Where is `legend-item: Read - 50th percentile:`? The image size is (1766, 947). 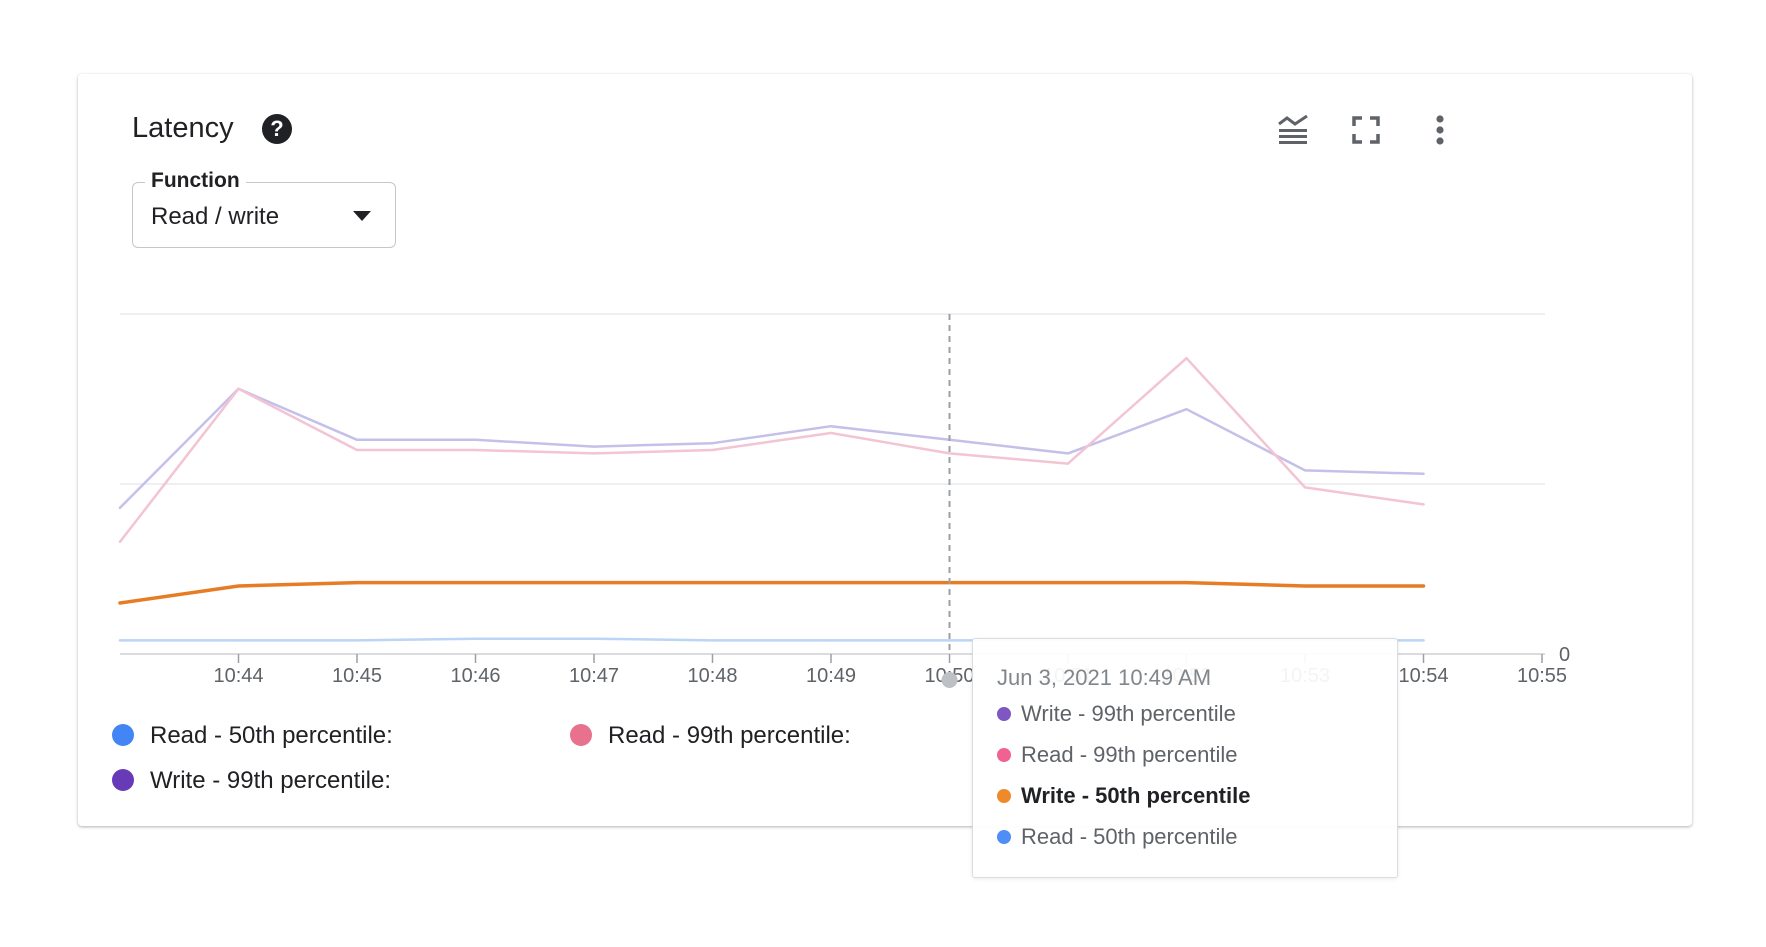 legend-item: Read - 50th percentile: is located at coordinates (252, 736).